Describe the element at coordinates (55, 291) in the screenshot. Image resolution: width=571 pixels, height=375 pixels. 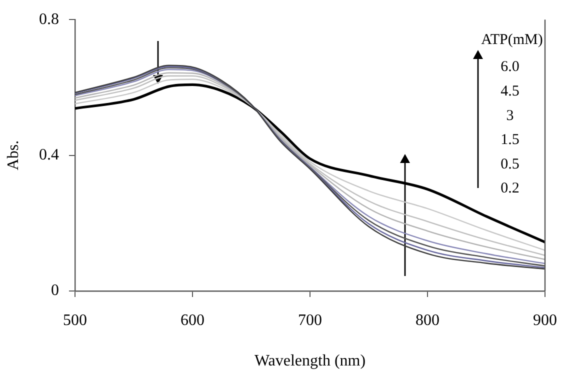
I see `y-tick-label: 0` at that location.